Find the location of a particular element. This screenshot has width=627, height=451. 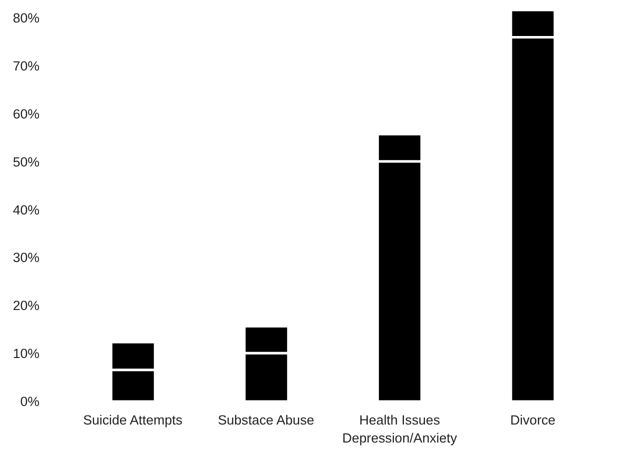

y-tick-label: 70% is located at coordinates (26, 66).